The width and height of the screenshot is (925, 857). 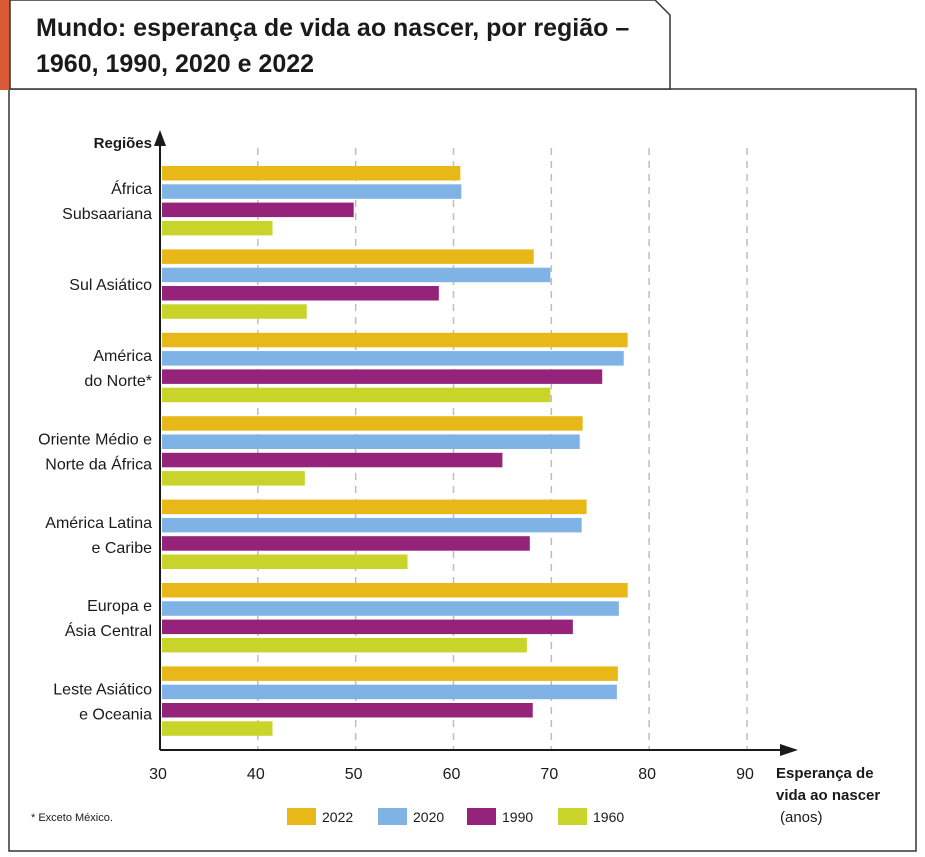 I want to click on x-axis-title-line-1: Esperança de, so click(x=825, y=773).